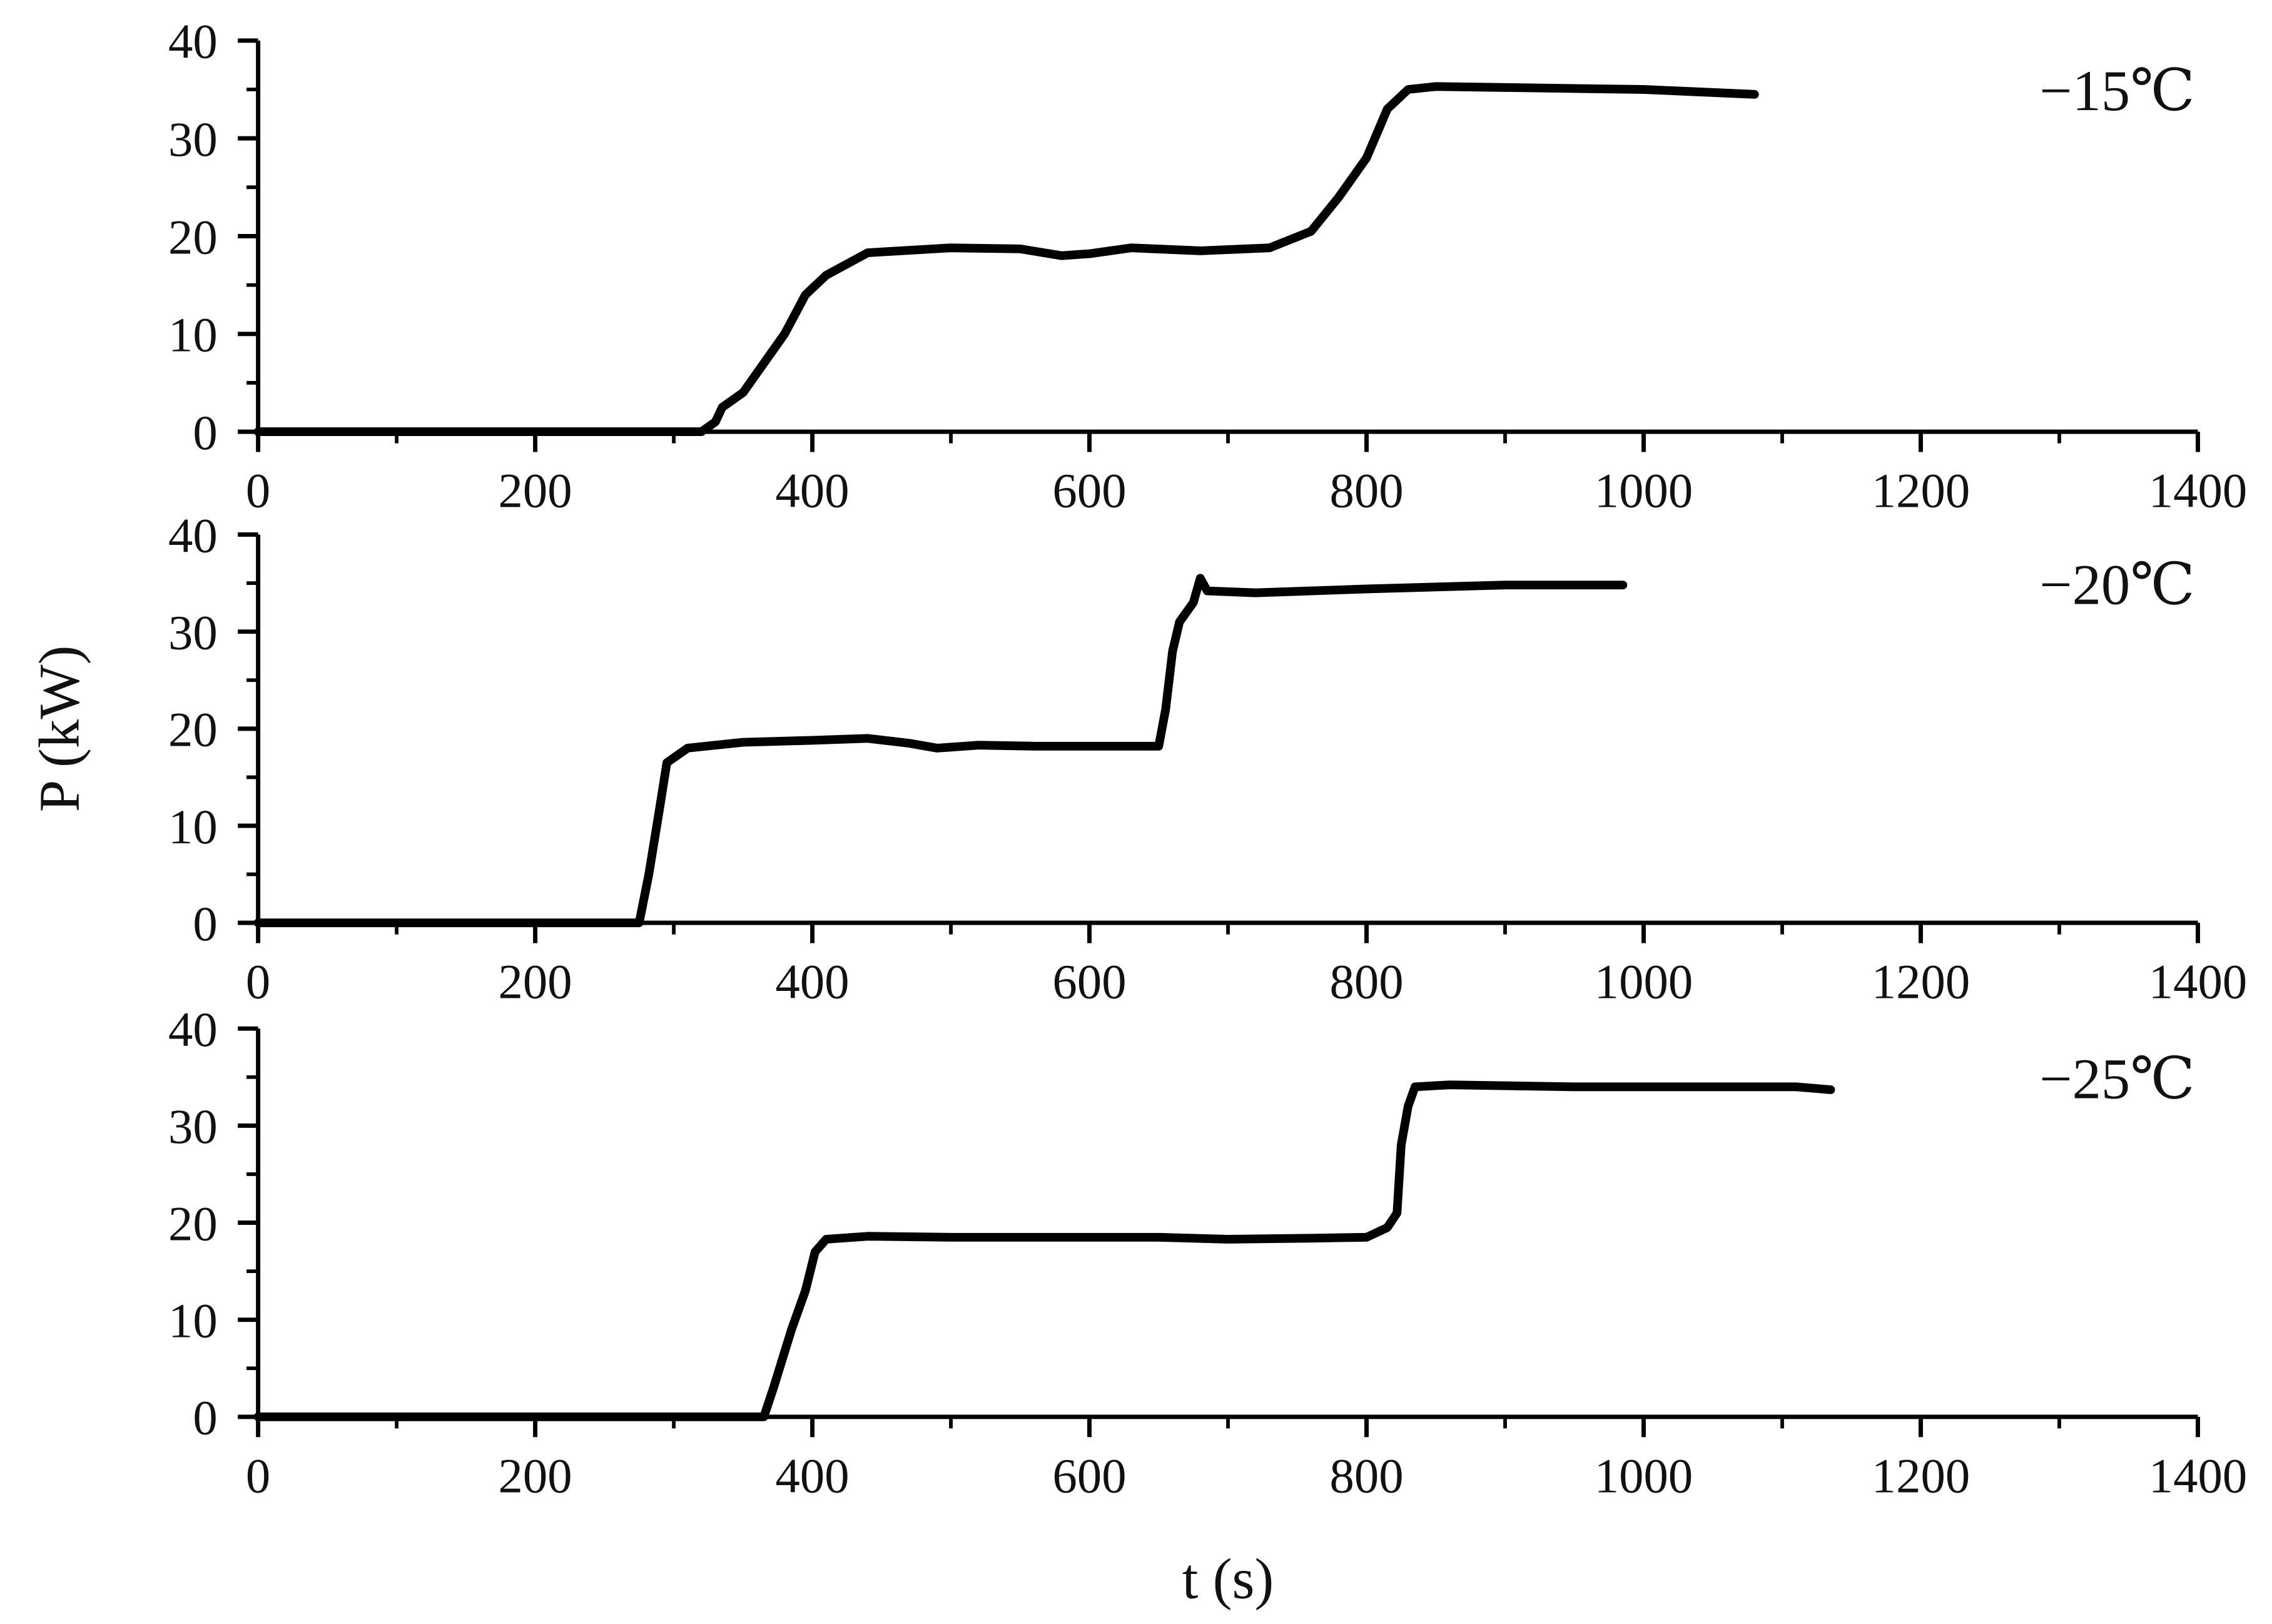  What do you see at coordinates (2116, 1079) in the screenshot?
I see `annotation: −25℃` at bounding box center [2116, 1079].